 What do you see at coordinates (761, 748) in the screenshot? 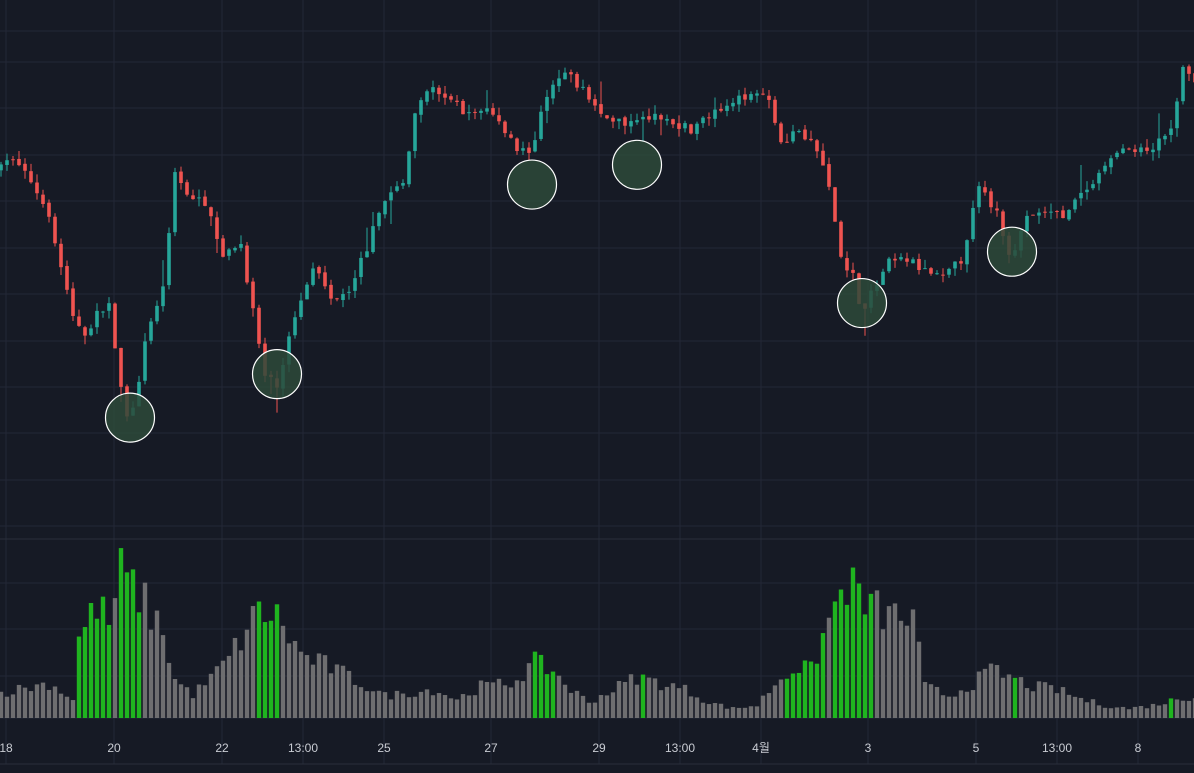
I see `x-tick-label: 4월` at bounding box center [761, 748].